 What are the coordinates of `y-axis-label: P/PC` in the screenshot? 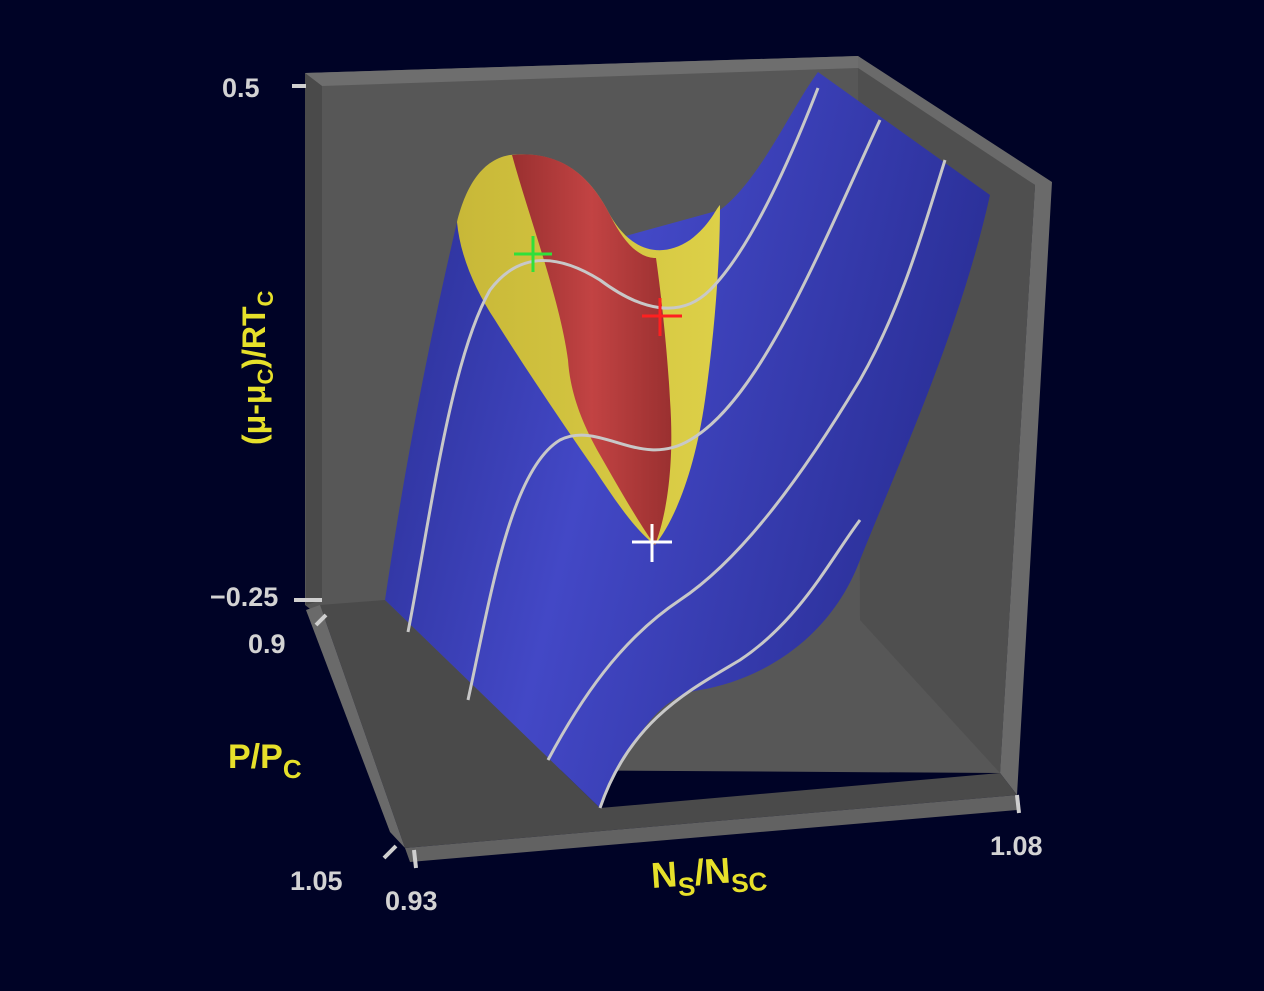 It's located at (265, 761).